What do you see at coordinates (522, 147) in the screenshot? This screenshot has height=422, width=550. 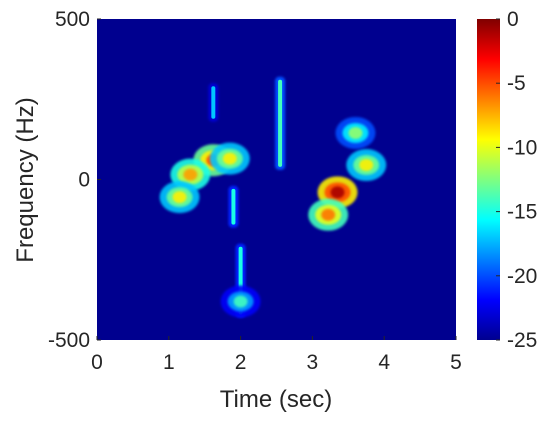 I see `colorbar-tick-label: -10` at bounding box center [522, 147].